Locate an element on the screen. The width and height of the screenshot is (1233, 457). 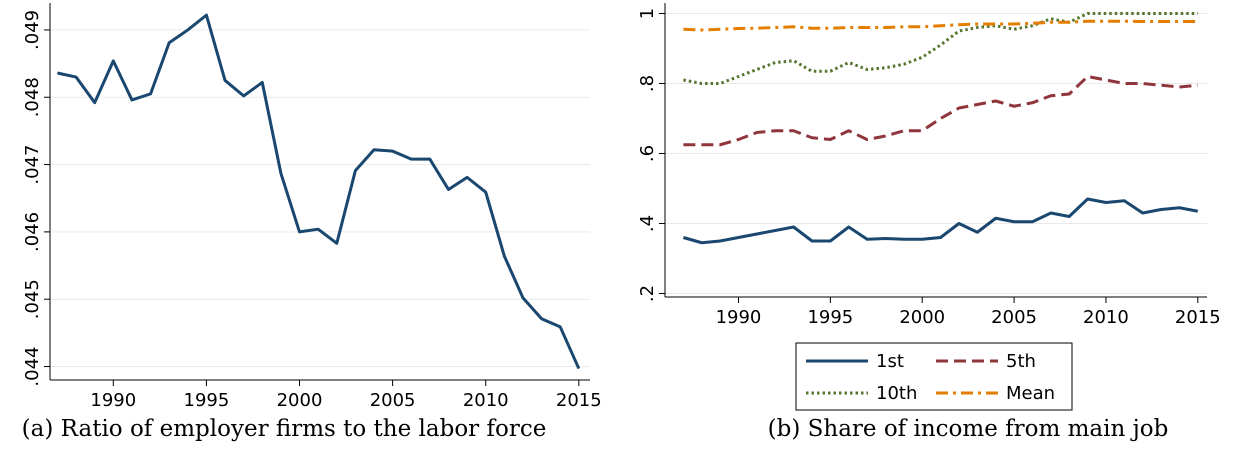
legend-label: 5th is located at coordinates (1021, 361).